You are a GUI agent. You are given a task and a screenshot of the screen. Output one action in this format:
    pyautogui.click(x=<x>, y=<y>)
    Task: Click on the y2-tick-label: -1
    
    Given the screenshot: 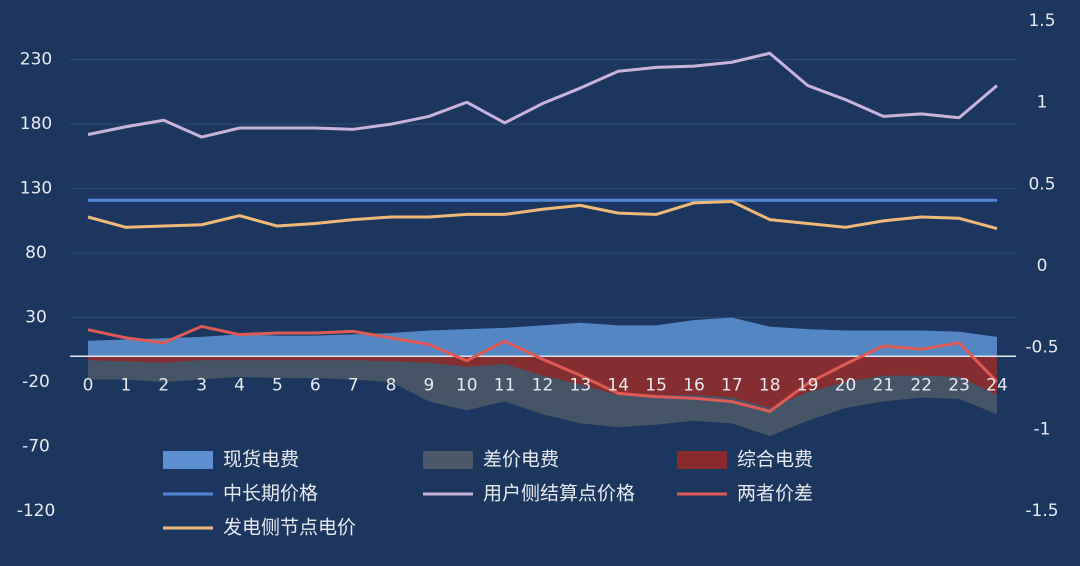 What is the action you would take?
    pyautogui.click(x=1042, y=429)
    